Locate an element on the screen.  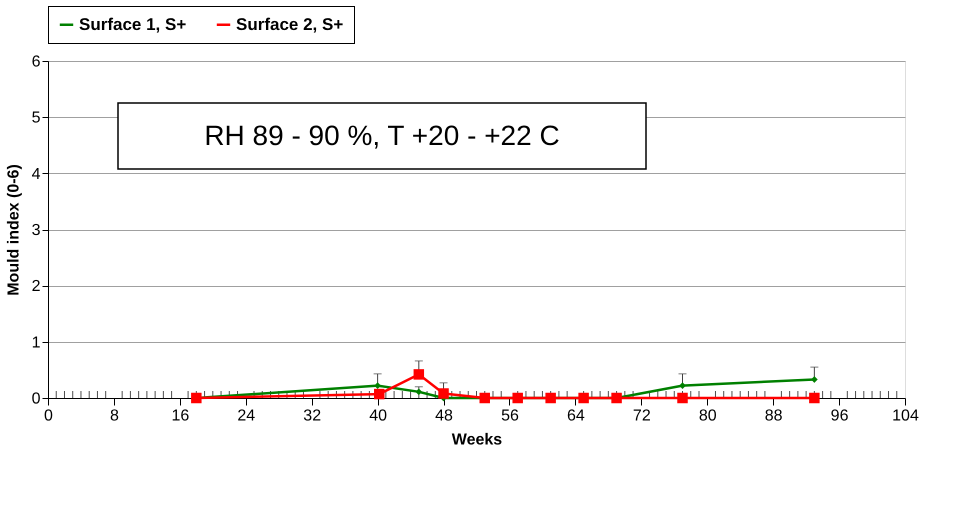
x-tick-label: 104 is located at coordinates (905, 416).